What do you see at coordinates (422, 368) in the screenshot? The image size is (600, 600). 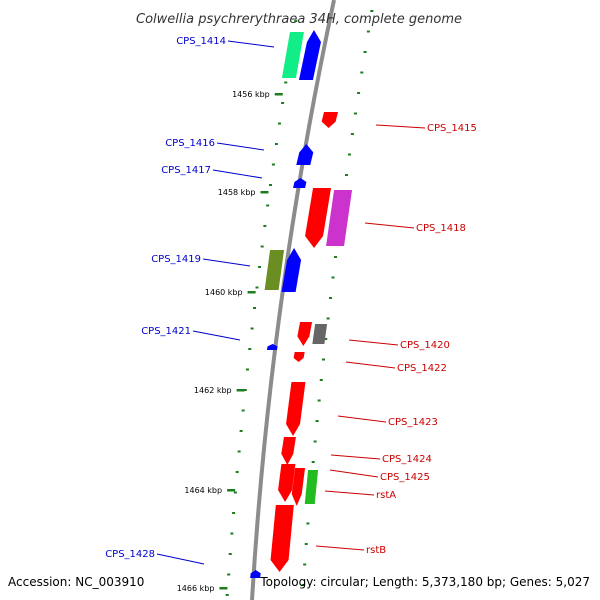 I see `gene-label: CPS_1422` at bounding box center [422, 368].